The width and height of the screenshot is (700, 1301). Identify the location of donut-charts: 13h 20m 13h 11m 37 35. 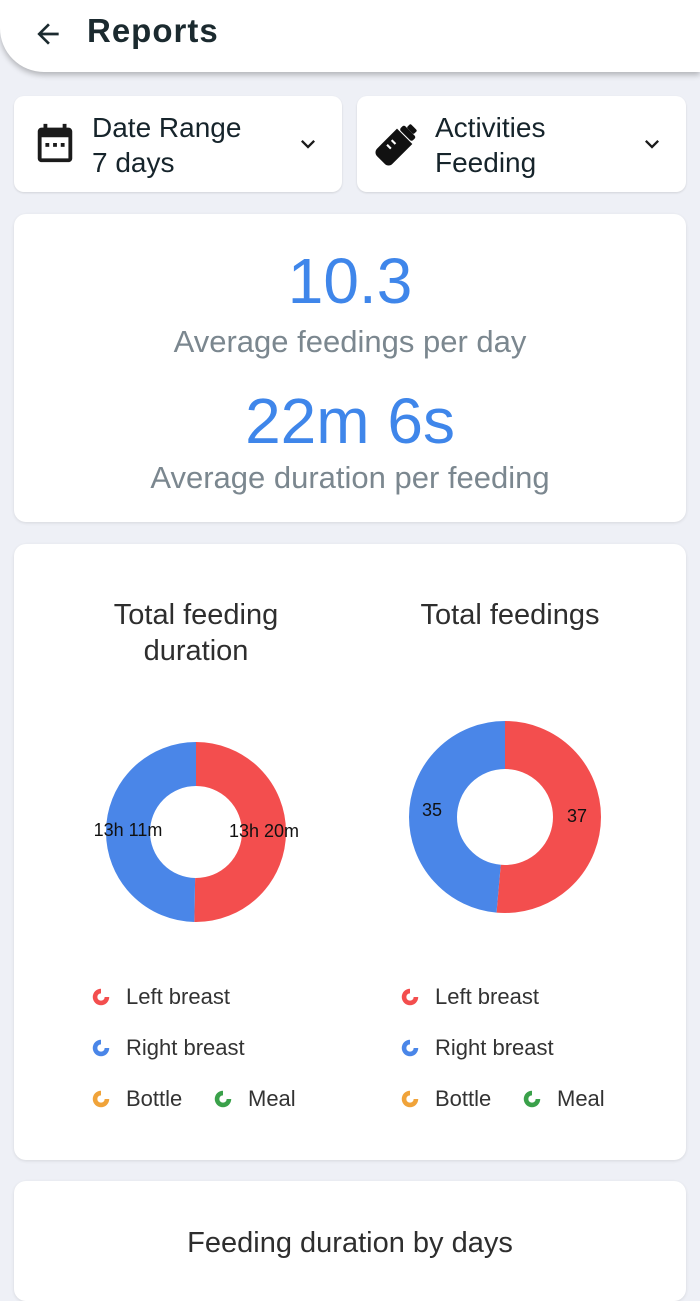
(347, 821).